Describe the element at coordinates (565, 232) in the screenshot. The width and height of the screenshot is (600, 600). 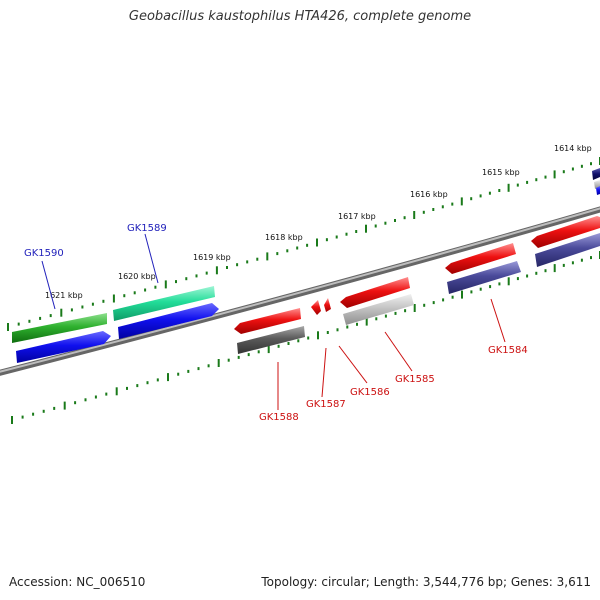
I see `gene-upstream-red-feature` at that location.